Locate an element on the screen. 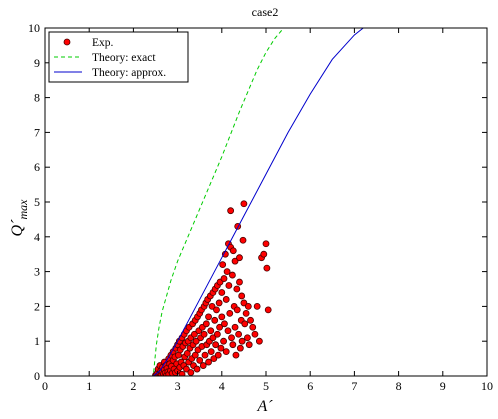 The height and width of the screenshot is (419, 498). y-axis-label: Q´max is located at coordinates (19, 218).